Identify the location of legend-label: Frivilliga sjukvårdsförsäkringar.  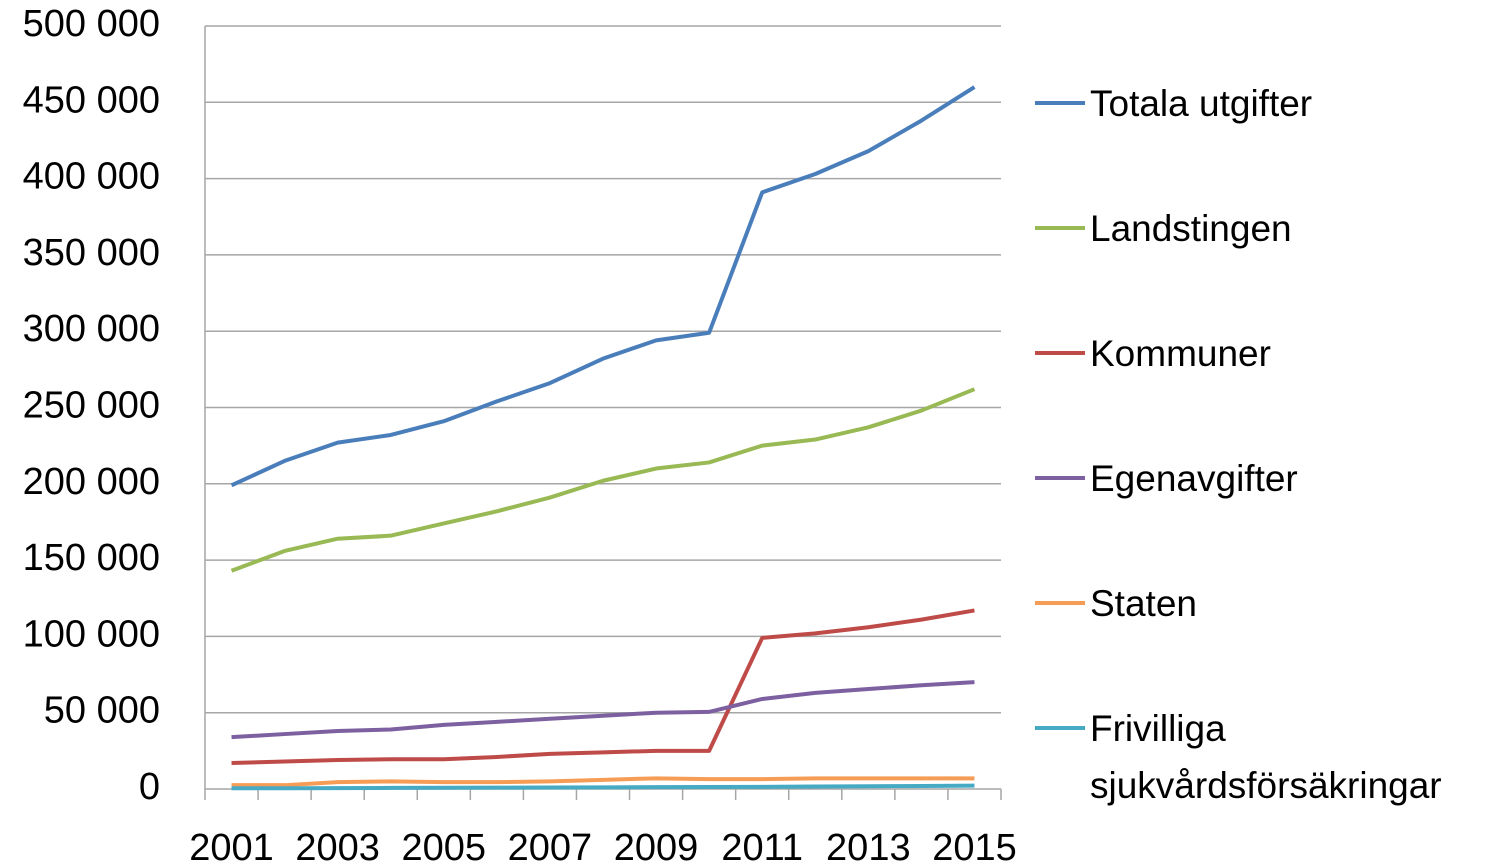
(1266, 757).